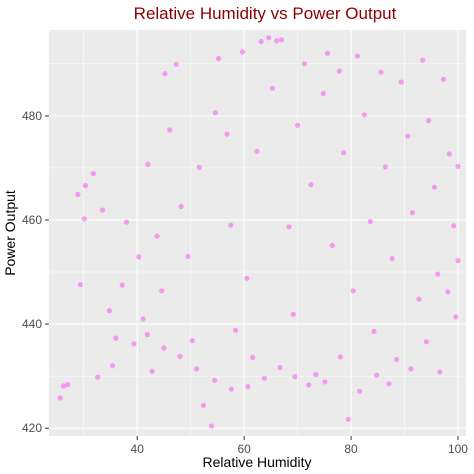 Image resolution: width=474 pixels, height=474 pixels. Describe the element at coordinates (244, 449) in the screenshot. I see `x-tick-label: 60` at that location.